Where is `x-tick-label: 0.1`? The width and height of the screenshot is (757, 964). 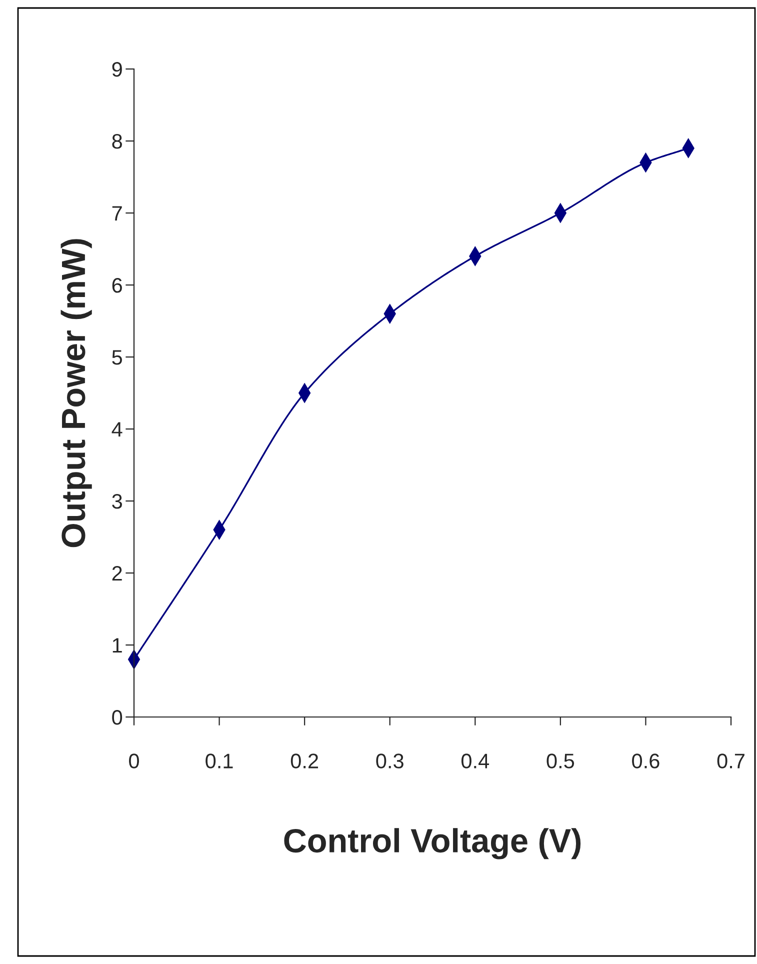 x-tick-label: 0.1 is located at coordinates (219, 761).